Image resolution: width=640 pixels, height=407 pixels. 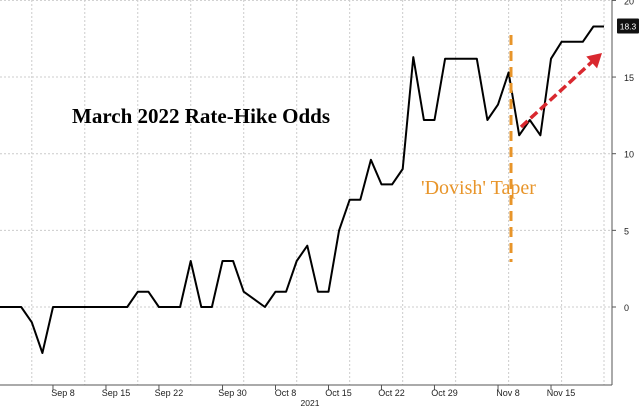 I want to click on x-year-label: 2021, so click(x=310, y=402).